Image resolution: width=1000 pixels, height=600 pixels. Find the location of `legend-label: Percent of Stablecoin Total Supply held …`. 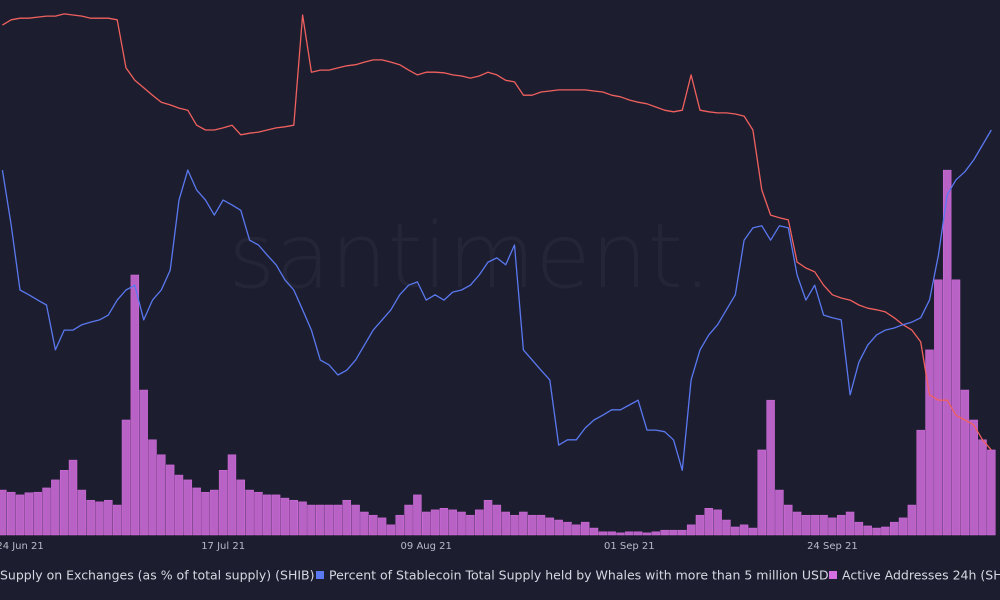

legend-label: Percent of Stablecoin Total Supply held … is located at coordinates (579, 575).